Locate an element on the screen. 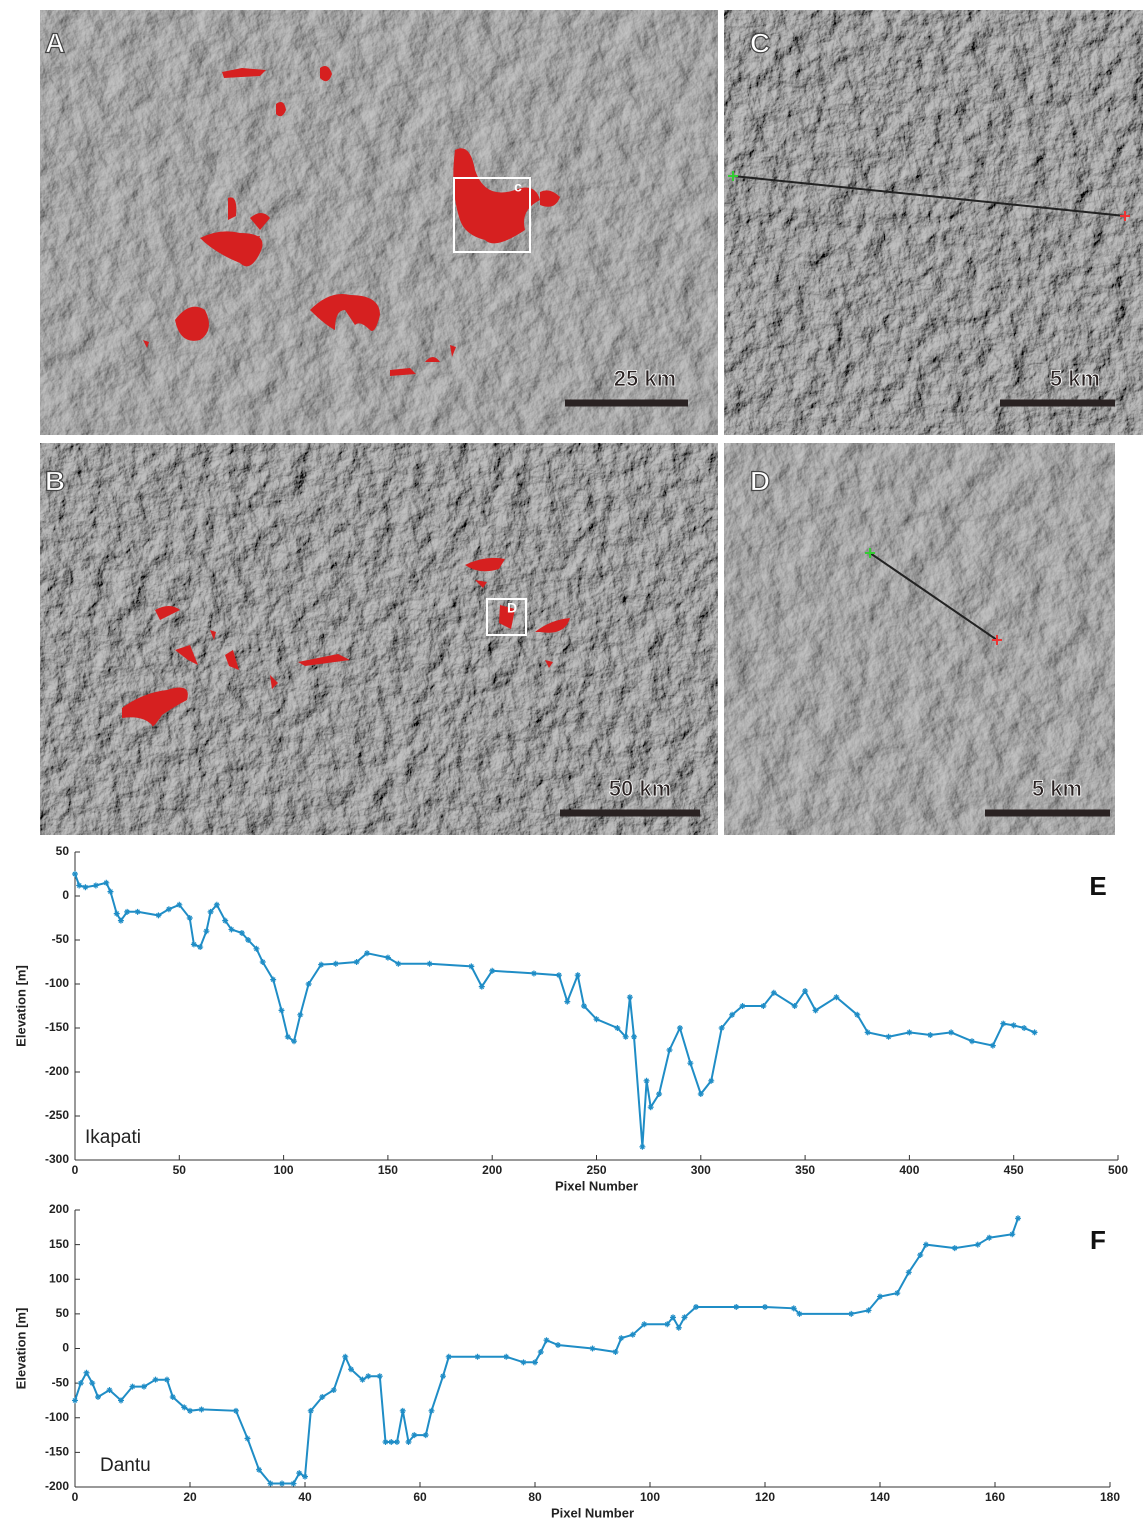  y-tick-label: -100 is located at coordinates (57, 1417).